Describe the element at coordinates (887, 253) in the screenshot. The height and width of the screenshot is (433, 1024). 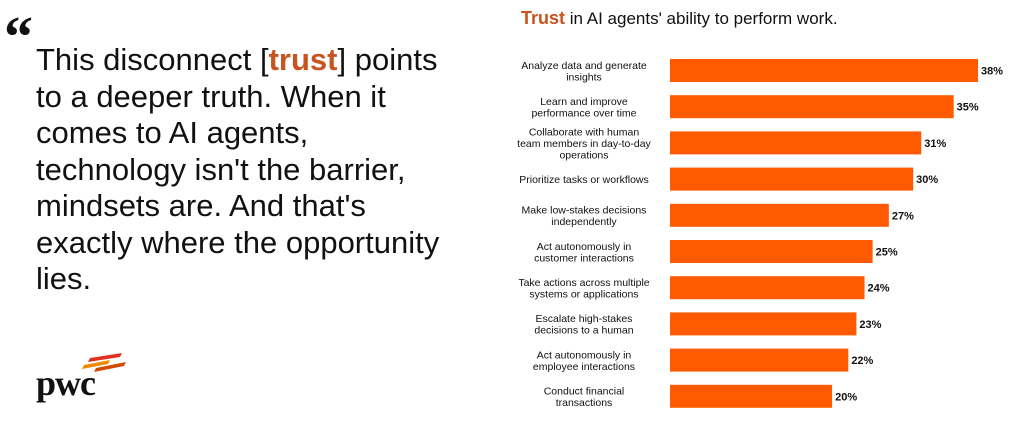
I see `bar-value-label: 25%` at that location.